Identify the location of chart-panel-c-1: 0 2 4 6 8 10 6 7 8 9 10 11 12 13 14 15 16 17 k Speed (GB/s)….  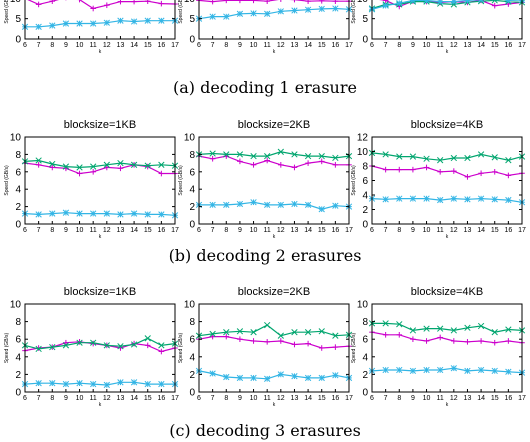
(91, 347).